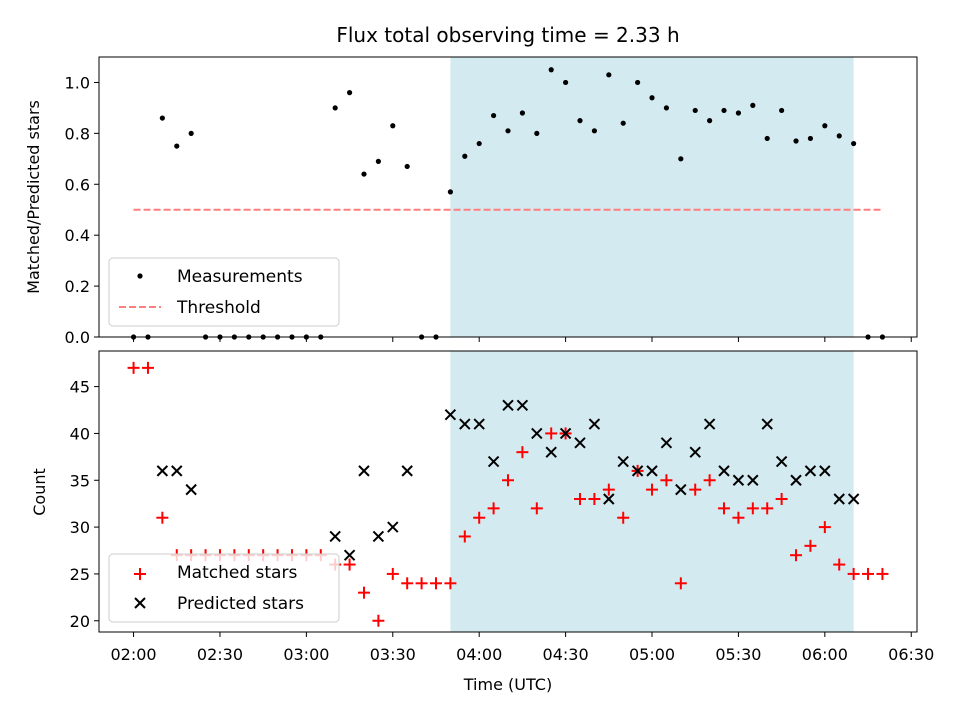  I want to click on bottom-y-tick-label-1: 25, so click(80, 574).